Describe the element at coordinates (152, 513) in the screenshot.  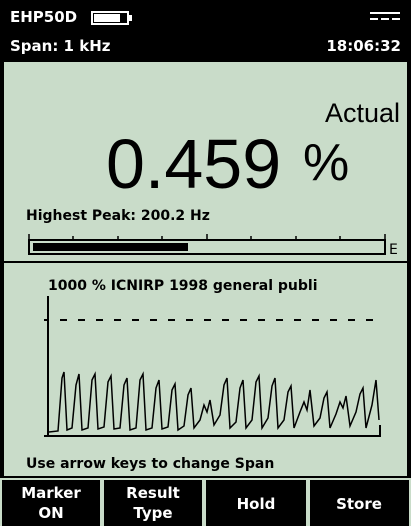
I see `softkey-label: Type` at that location.